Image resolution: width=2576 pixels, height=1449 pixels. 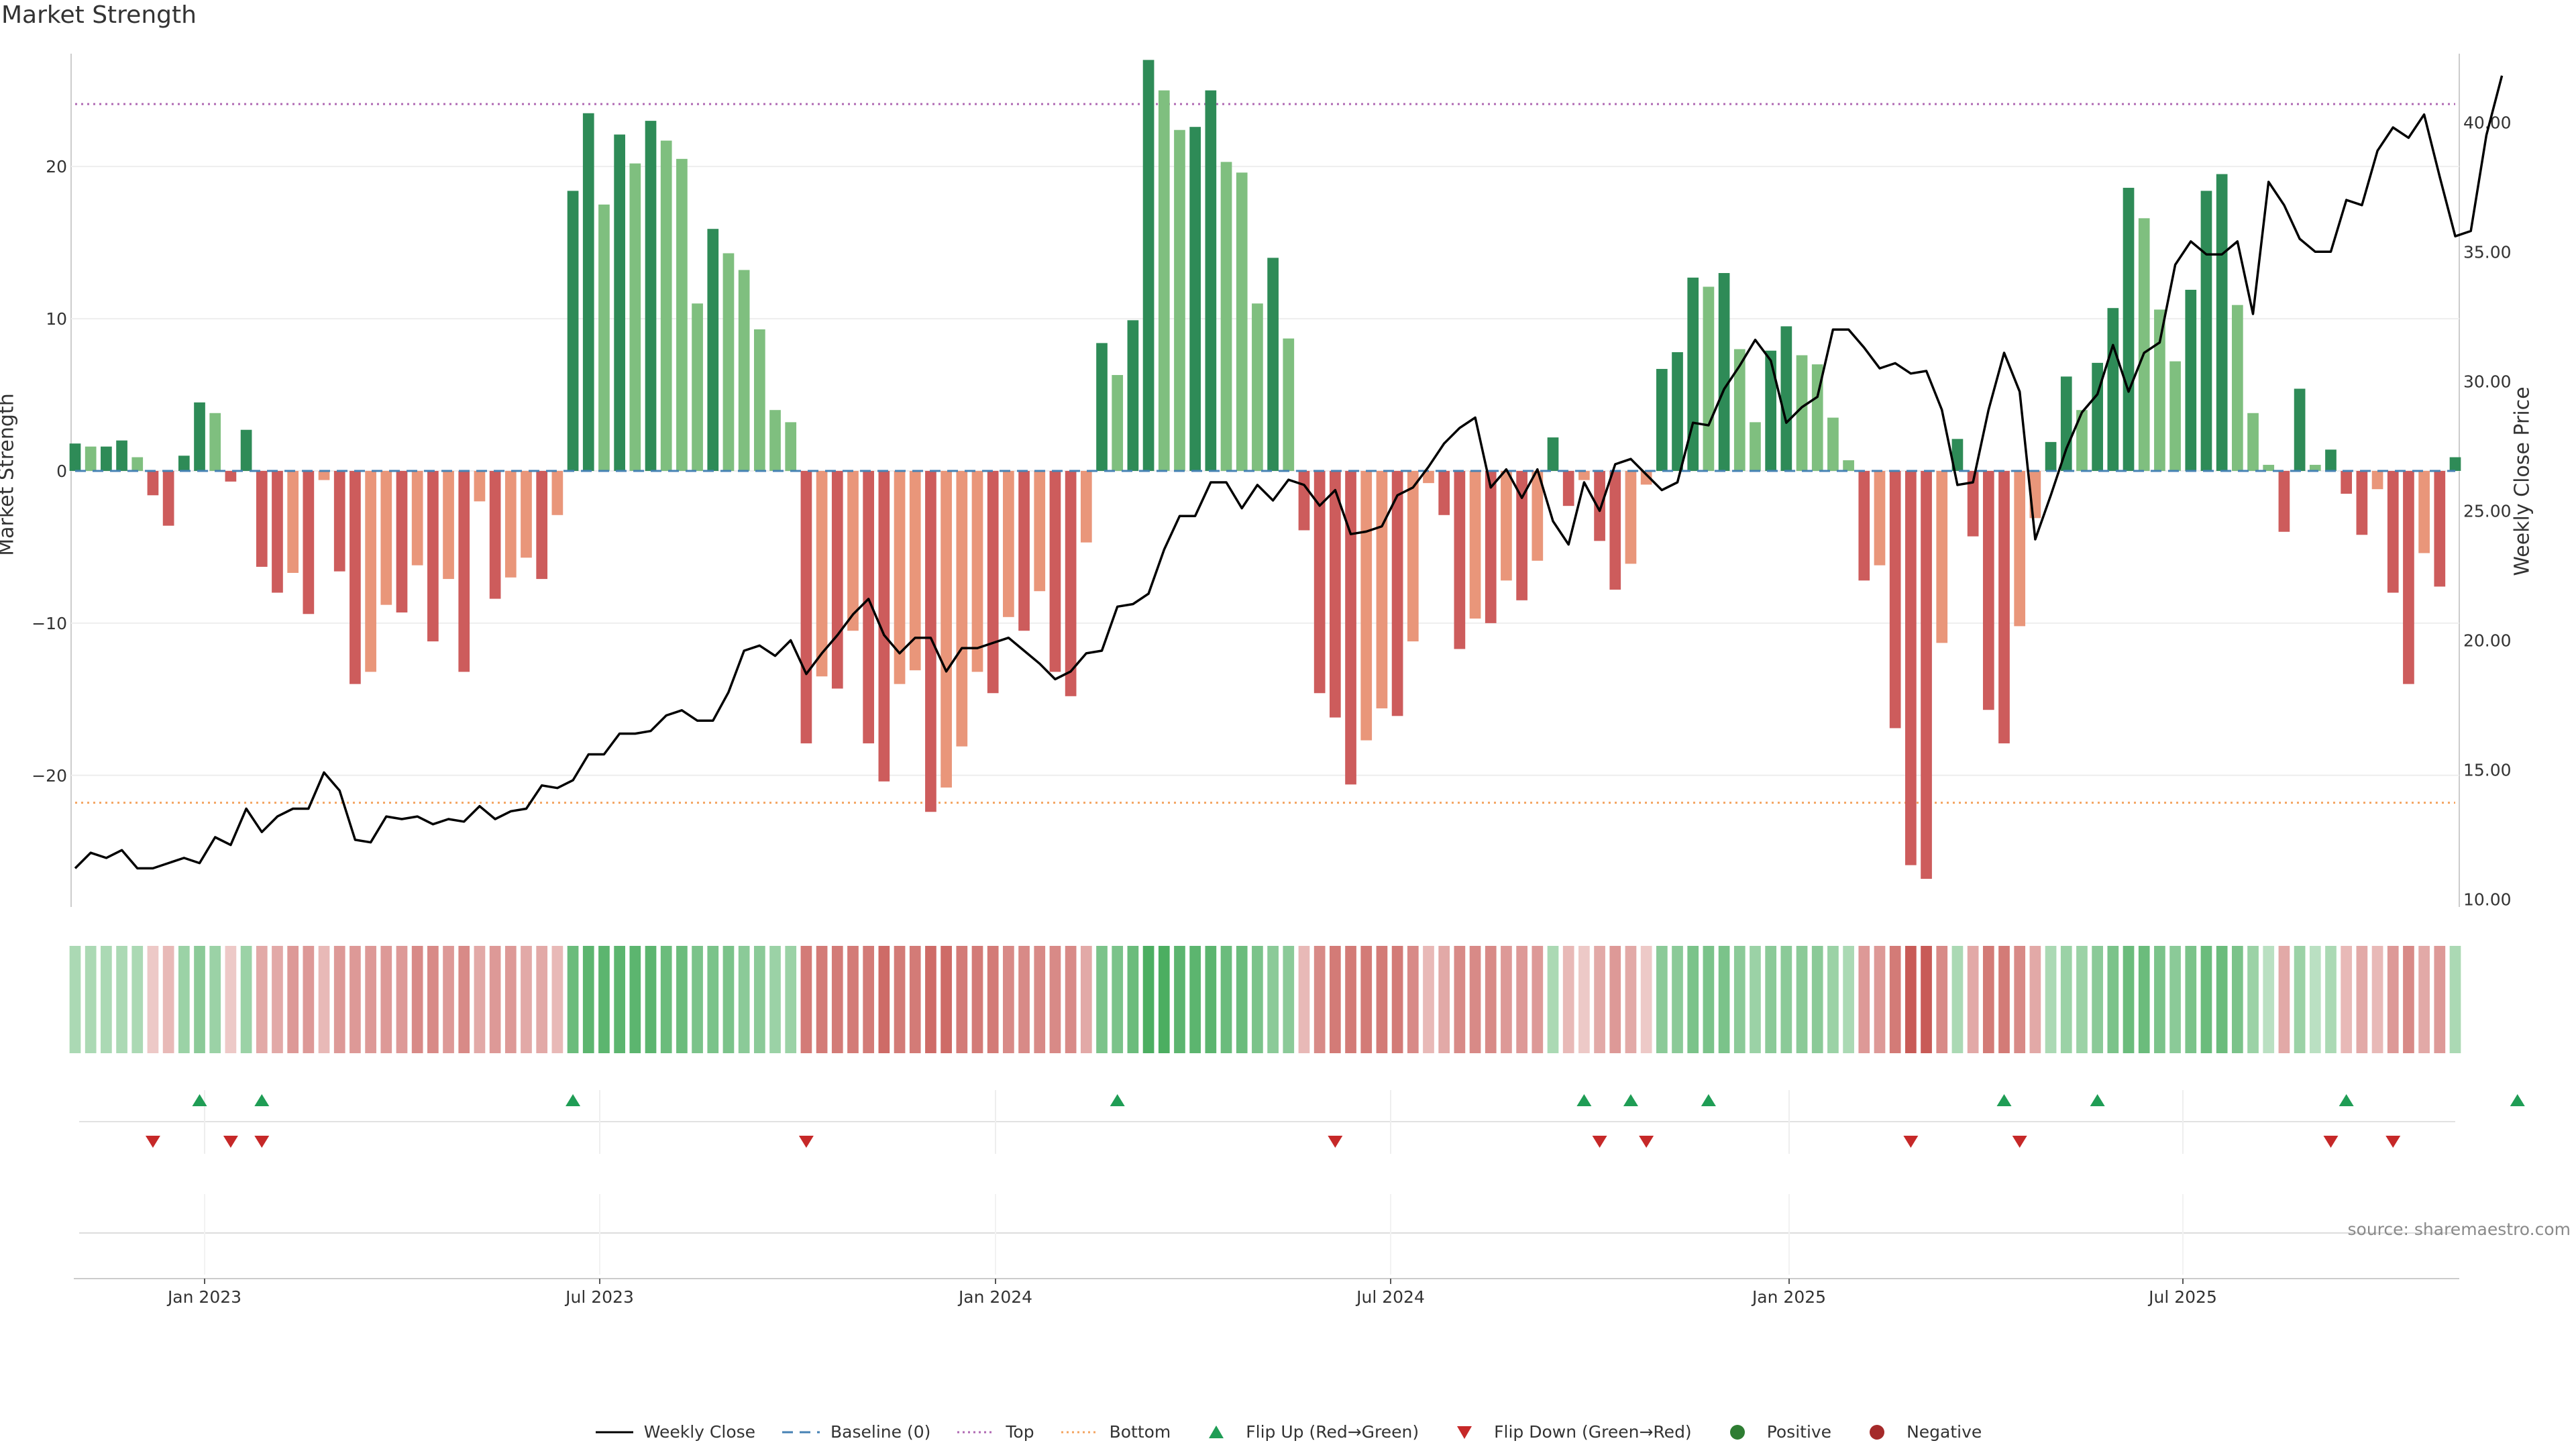 I want to click on legend-negative: Negative, so click(x=1919, y=1432).